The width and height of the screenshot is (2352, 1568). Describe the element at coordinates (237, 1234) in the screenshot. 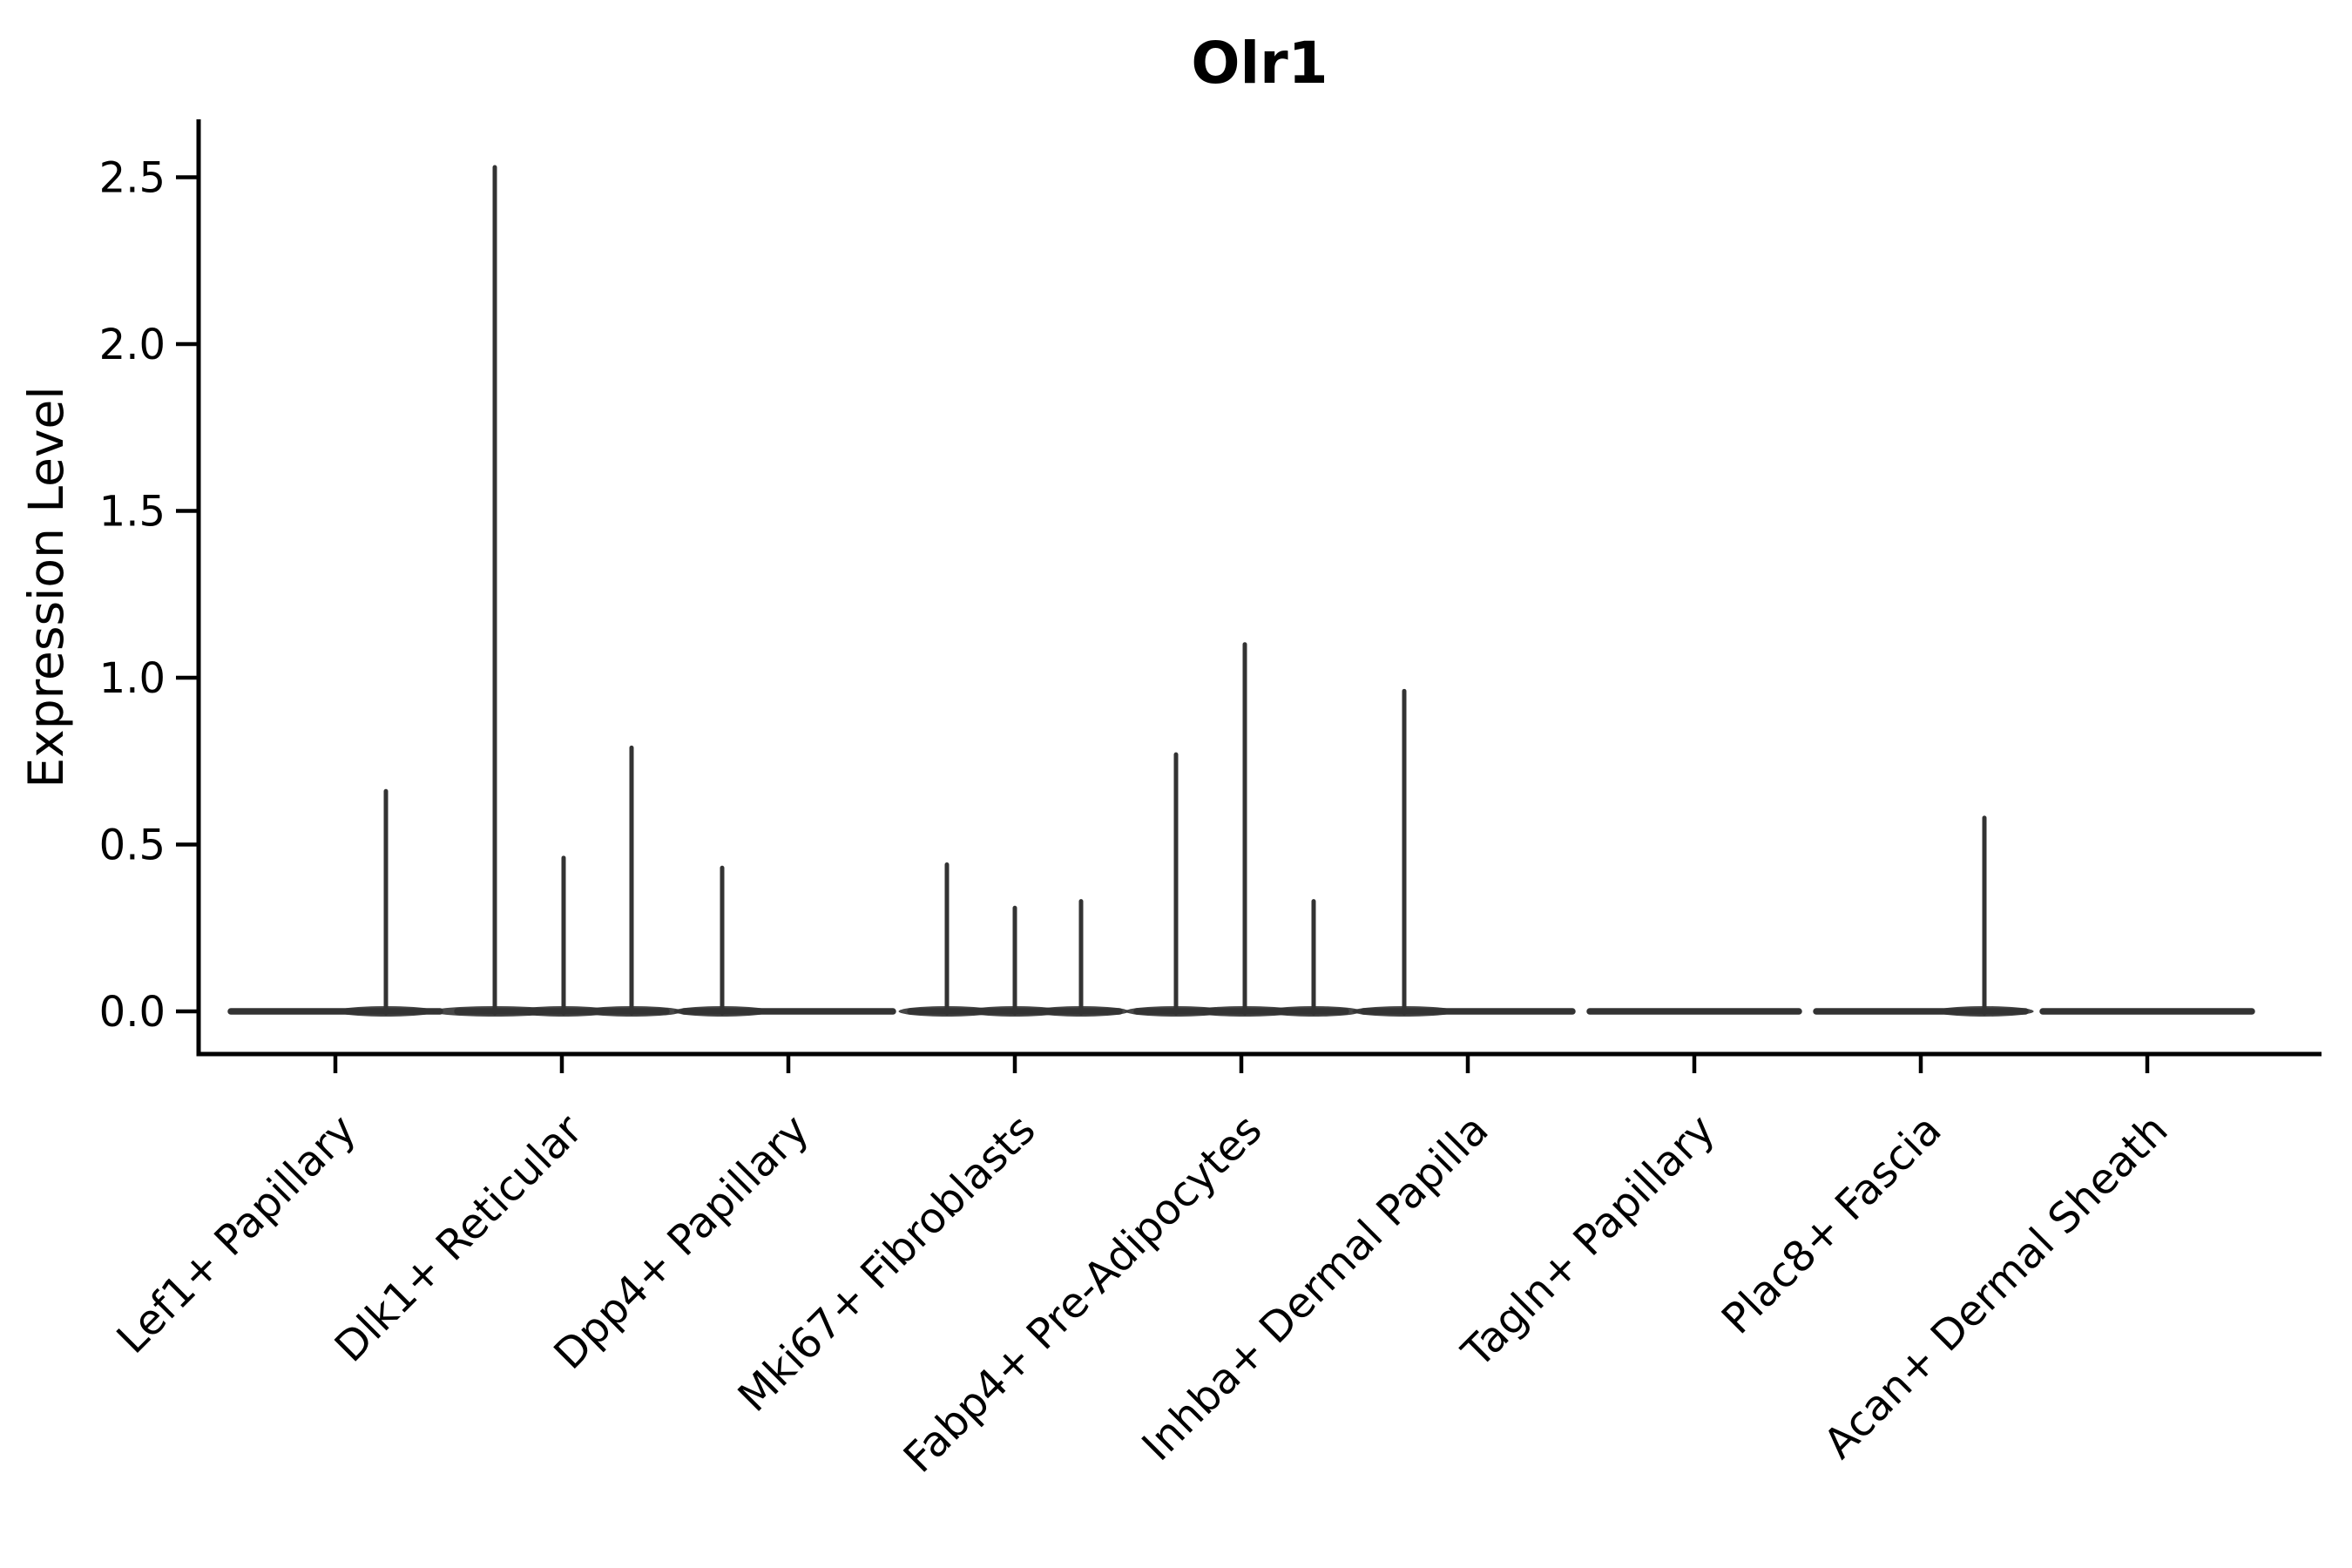

I see `x-tick-label: Lef1+ Papillary` at that location.